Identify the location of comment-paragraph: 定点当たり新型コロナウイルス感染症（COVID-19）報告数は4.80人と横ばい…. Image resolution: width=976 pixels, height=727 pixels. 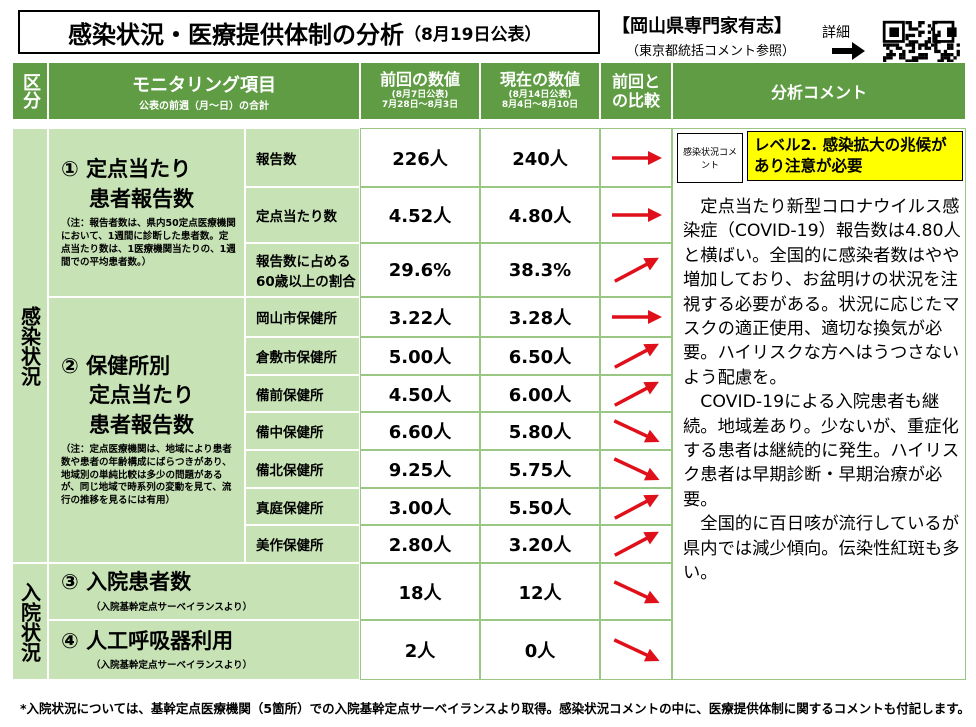
(822, 292).